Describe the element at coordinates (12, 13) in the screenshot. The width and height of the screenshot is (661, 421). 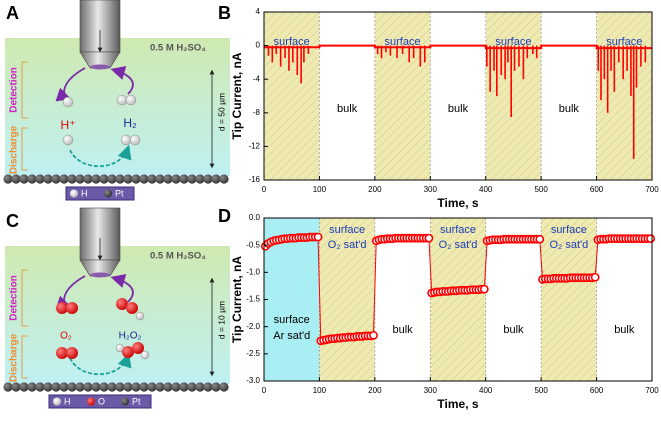
I see `panel-label: A` at that location.